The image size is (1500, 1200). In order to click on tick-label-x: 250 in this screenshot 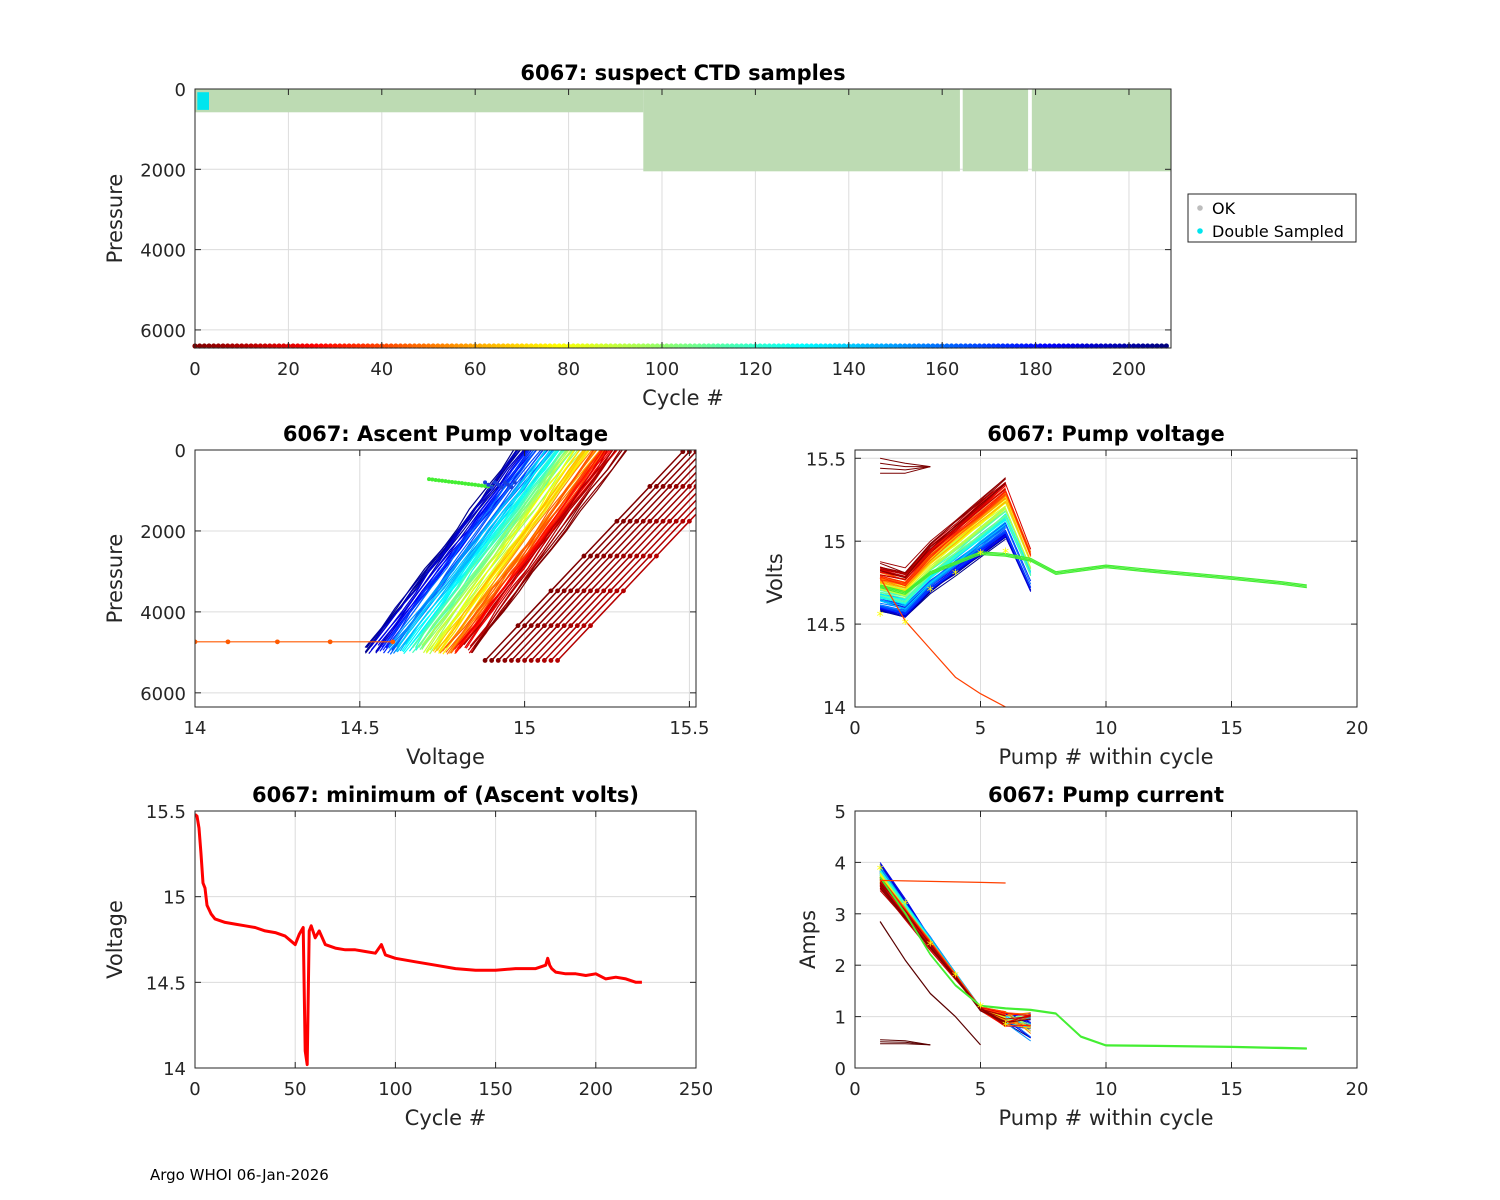, I will do `click(696, 1089)`.